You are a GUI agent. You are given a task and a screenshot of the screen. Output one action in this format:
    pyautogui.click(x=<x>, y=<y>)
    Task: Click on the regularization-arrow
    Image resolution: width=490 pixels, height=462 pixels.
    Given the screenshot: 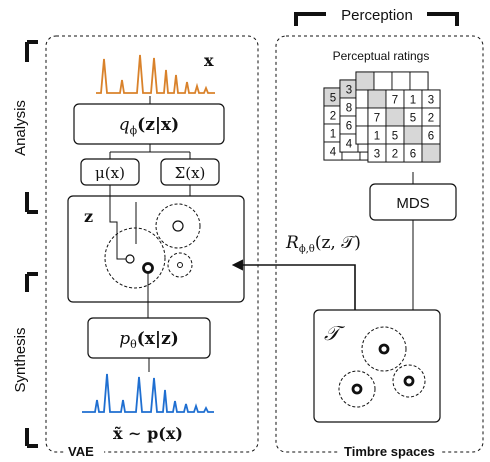 What is the action you would take?
    pyautogui.click(x=293, y=284)
    